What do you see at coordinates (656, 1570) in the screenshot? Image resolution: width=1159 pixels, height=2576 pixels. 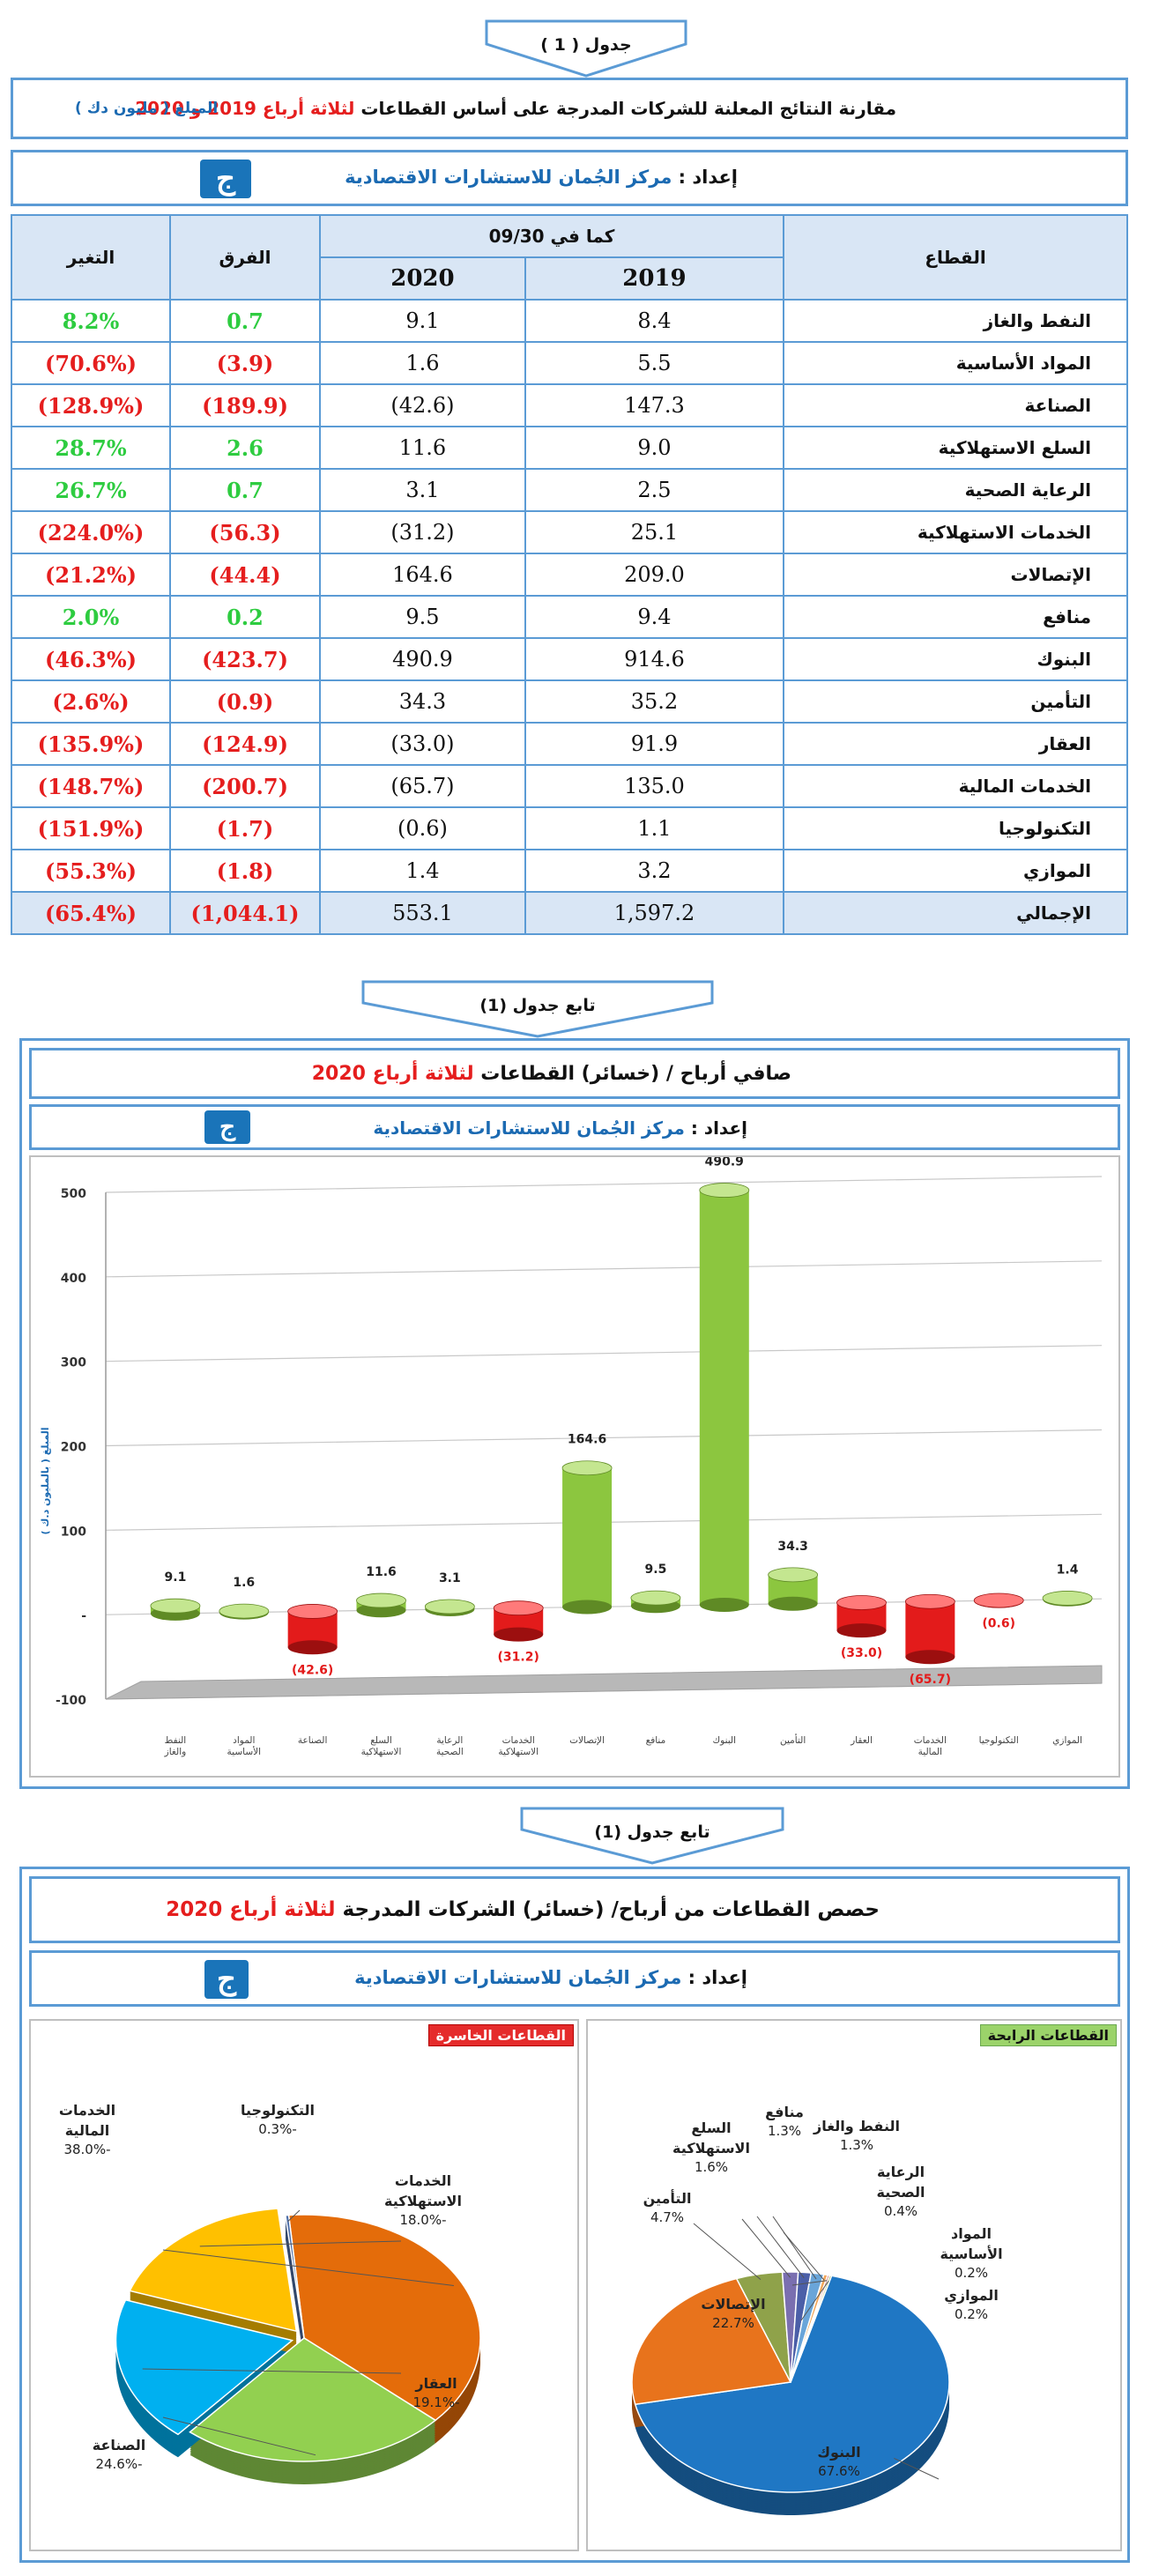 I see `bar-value-label: 9.5` at bounding box center [656, 1570].